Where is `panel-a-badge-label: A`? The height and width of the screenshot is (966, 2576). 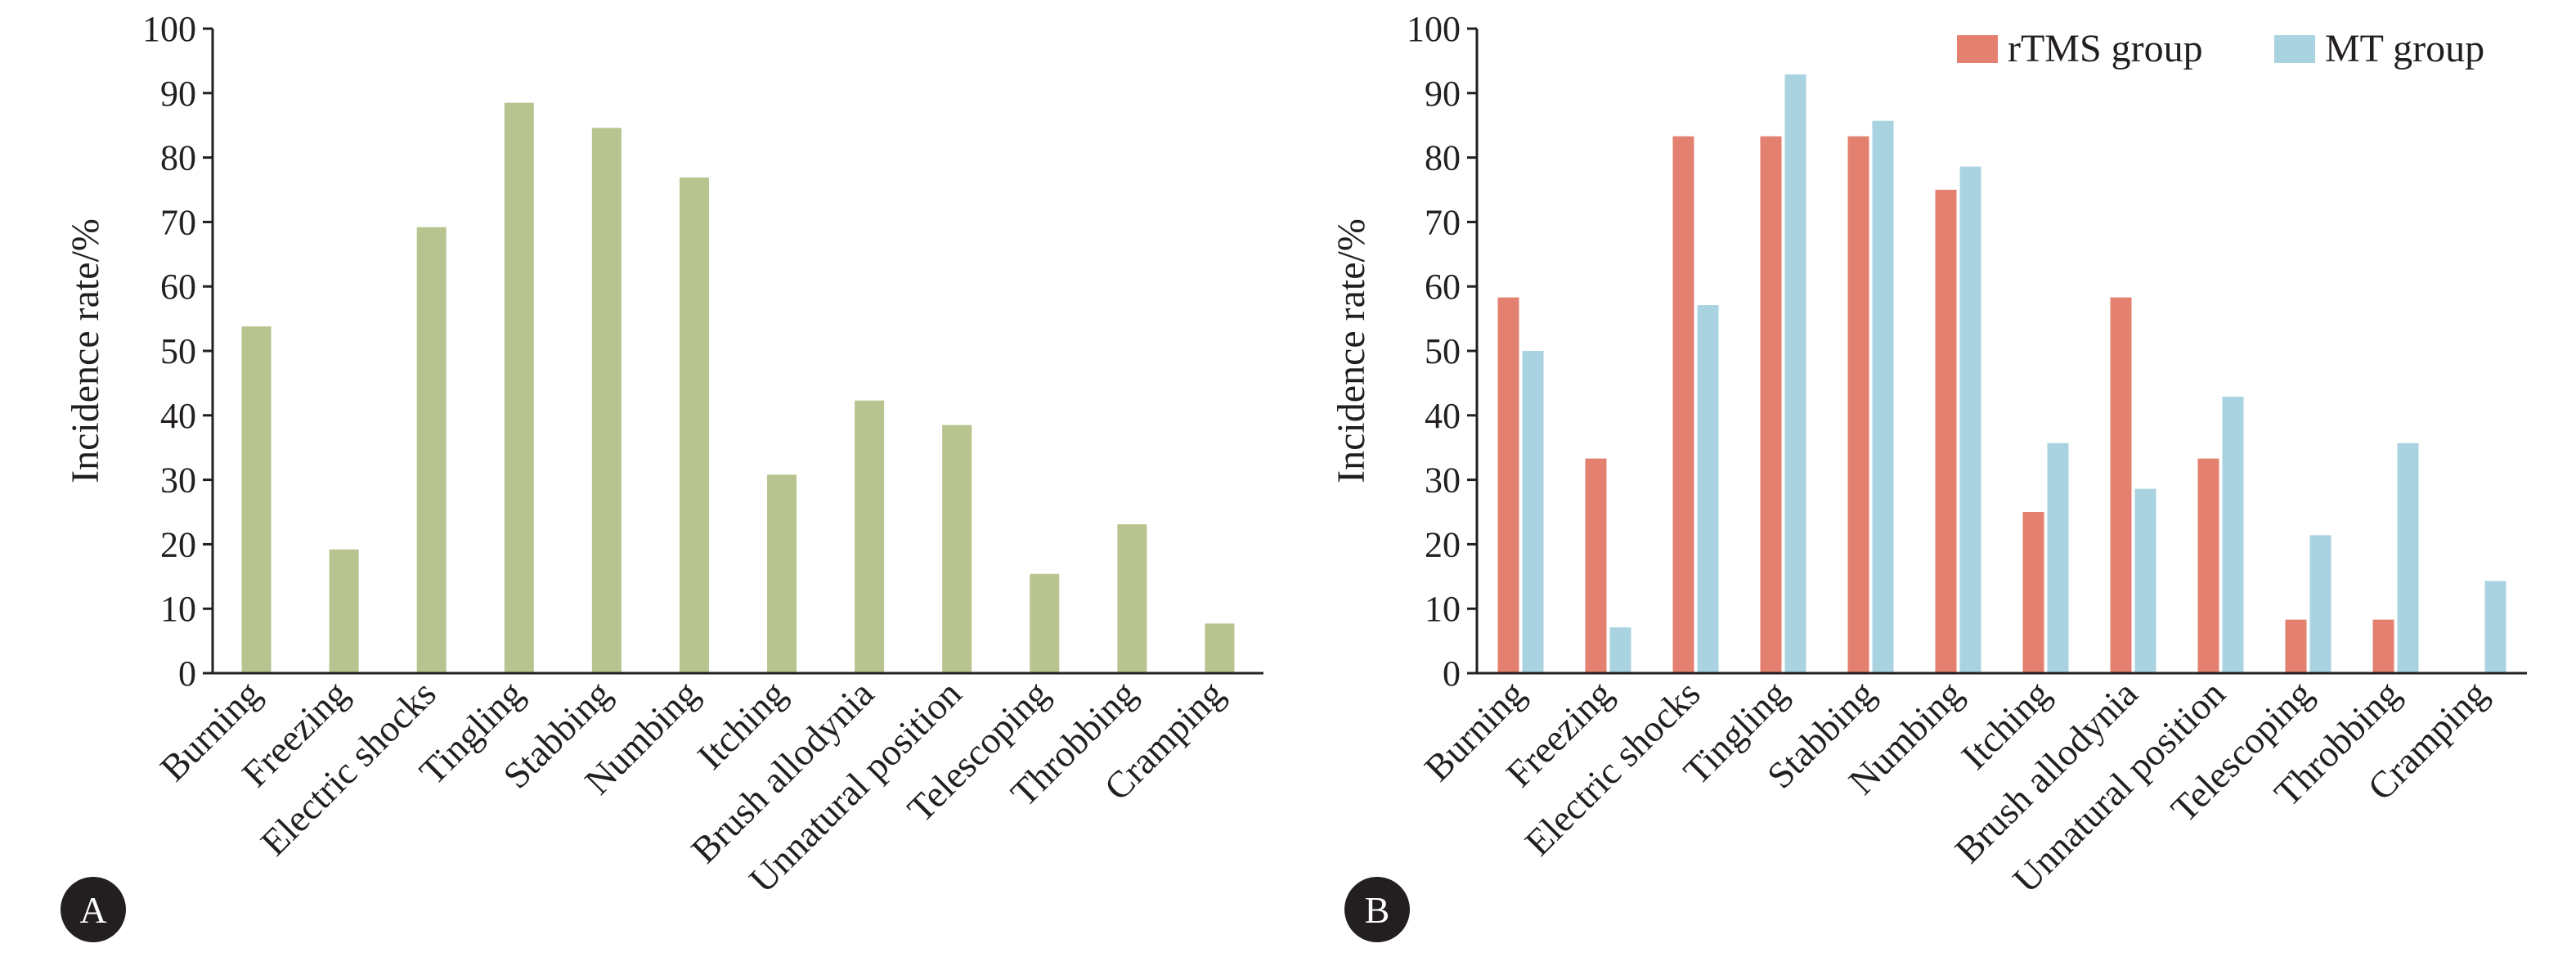
panel-a-badge-label: A is located at coordinates (93, 910).